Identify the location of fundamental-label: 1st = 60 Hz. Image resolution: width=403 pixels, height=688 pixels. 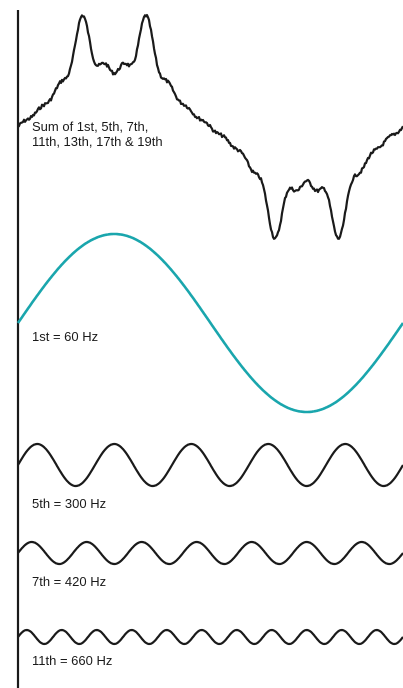
(65, 336).